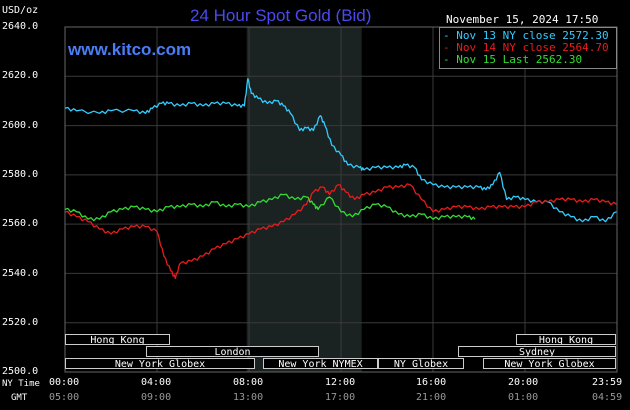 This screenshot has width=630, height=410. I want to click on legend-label-nov14: Nov 14 NY close 2564.70, so click(532, 47).